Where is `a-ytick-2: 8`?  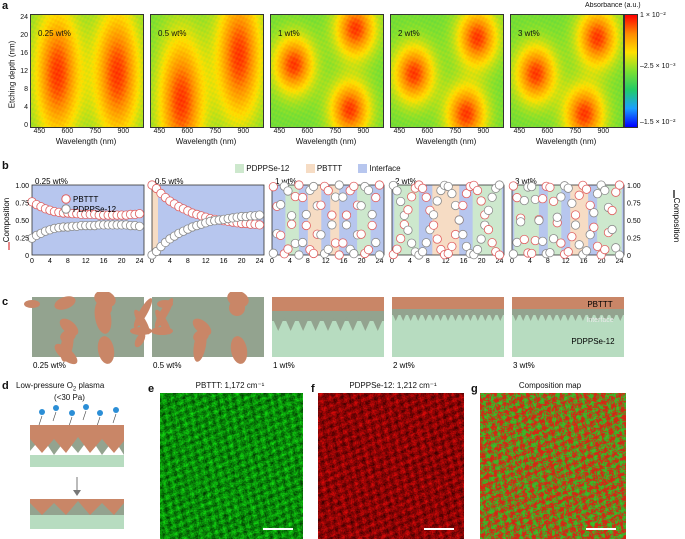
a-ytick-2: 8 is located at coordinates (26, 90).